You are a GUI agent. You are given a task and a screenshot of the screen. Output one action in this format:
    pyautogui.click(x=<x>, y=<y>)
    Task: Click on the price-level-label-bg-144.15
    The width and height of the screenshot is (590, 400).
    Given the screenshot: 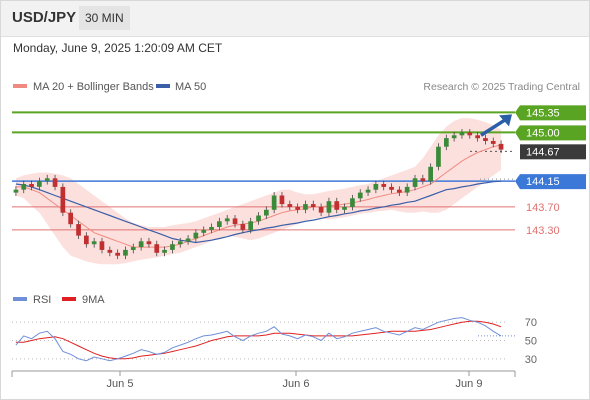 What is the action you would take?
    pyautogui.click(x=553, y=182)
    